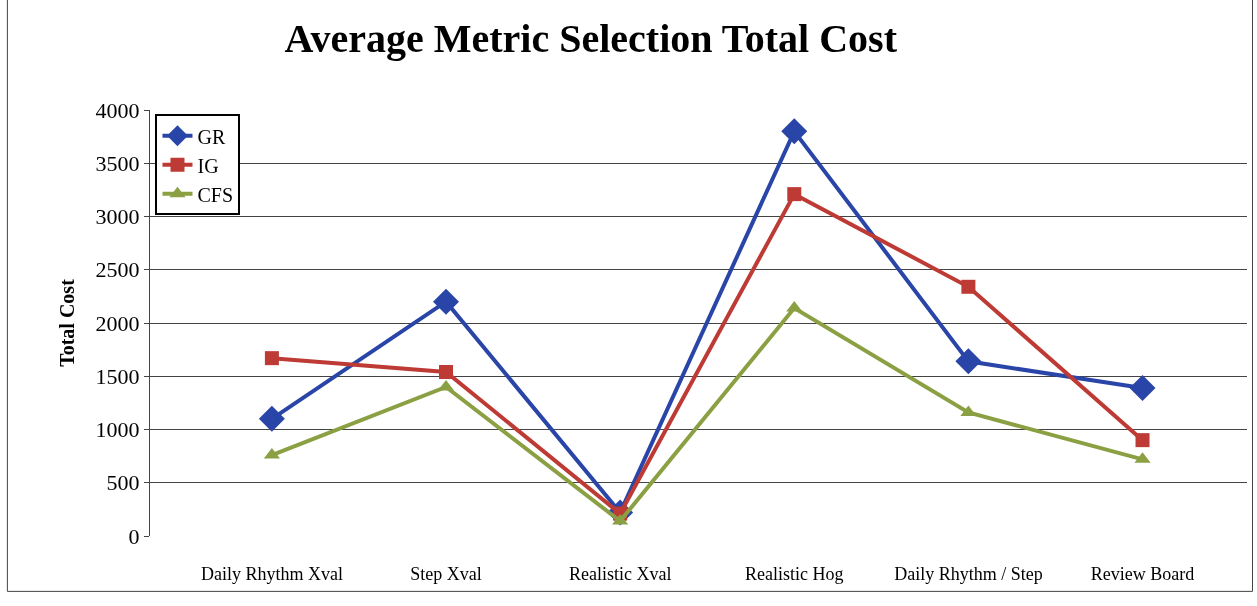 Image resolution: width=1257 pixels, height=606 pixels. I want to click on y-tick-label: 1500, so click(117, 376).